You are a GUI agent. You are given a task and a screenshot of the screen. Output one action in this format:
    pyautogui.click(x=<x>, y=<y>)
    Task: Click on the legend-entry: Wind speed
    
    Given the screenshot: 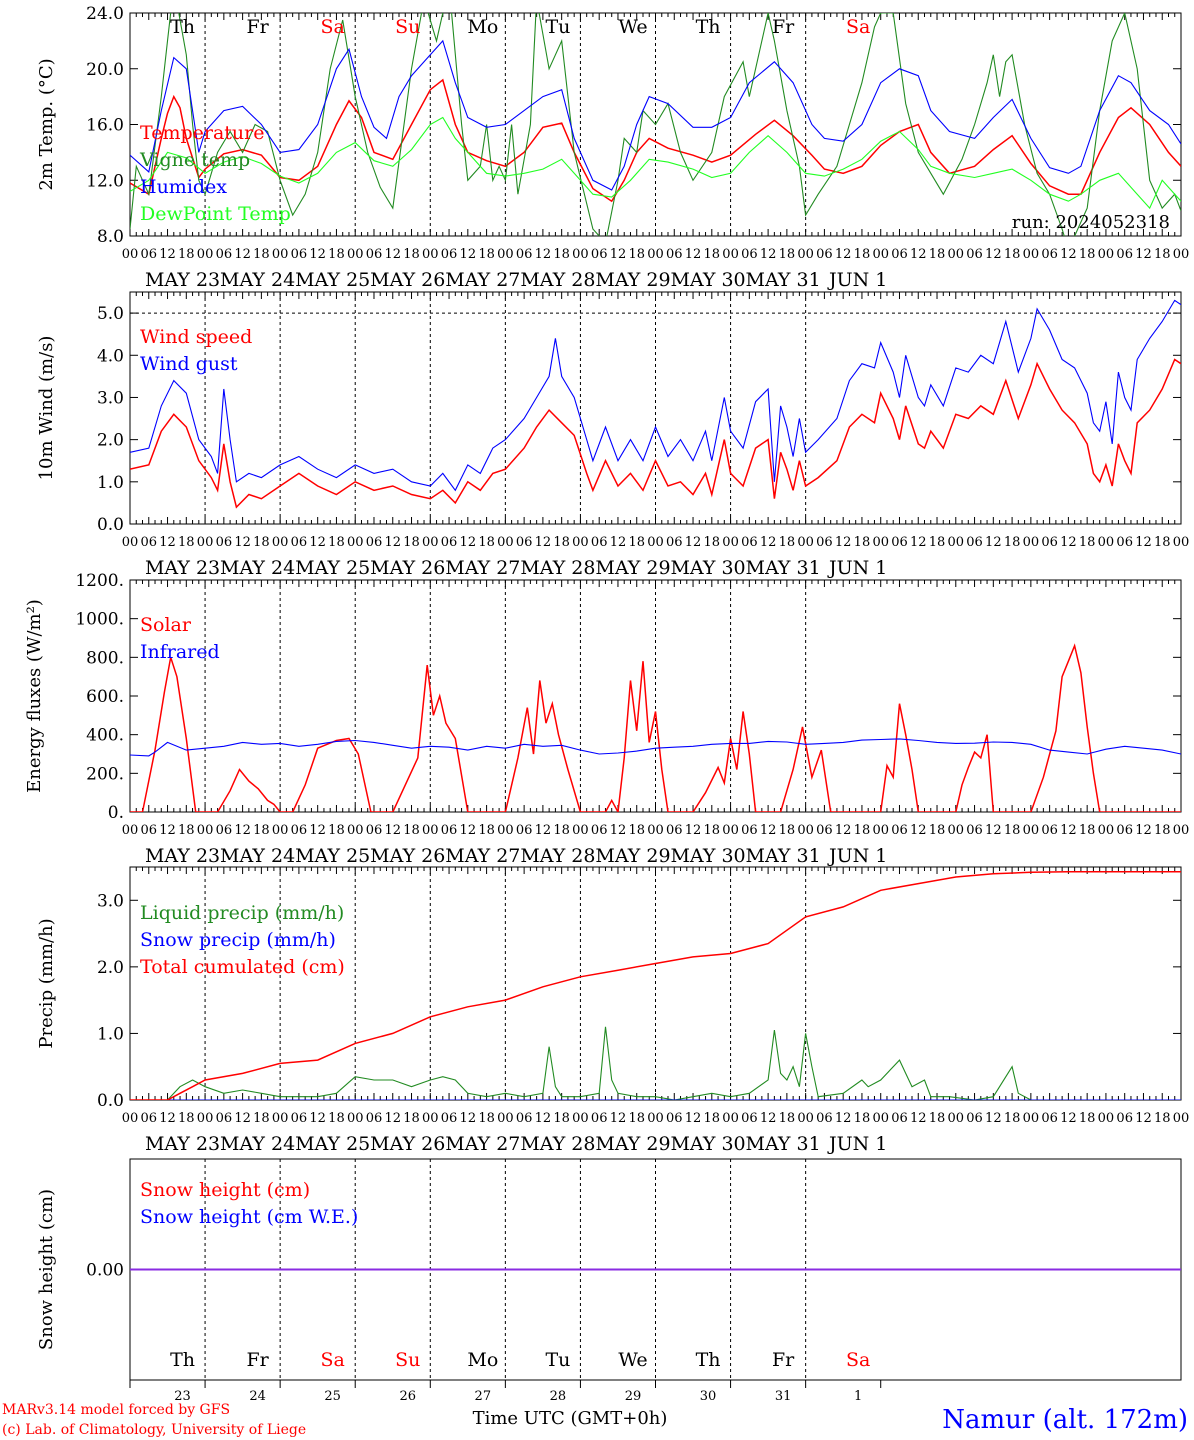 What is the action you would take?
    pyautogui.click(x=196, y=337)
    